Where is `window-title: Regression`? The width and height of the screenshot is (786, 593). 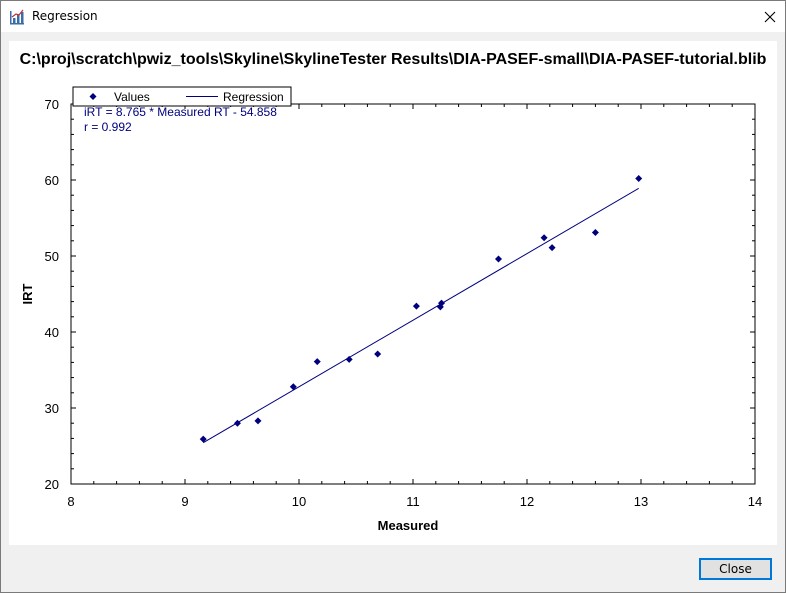
window-title: Regression is located at coordinates (65, 16).